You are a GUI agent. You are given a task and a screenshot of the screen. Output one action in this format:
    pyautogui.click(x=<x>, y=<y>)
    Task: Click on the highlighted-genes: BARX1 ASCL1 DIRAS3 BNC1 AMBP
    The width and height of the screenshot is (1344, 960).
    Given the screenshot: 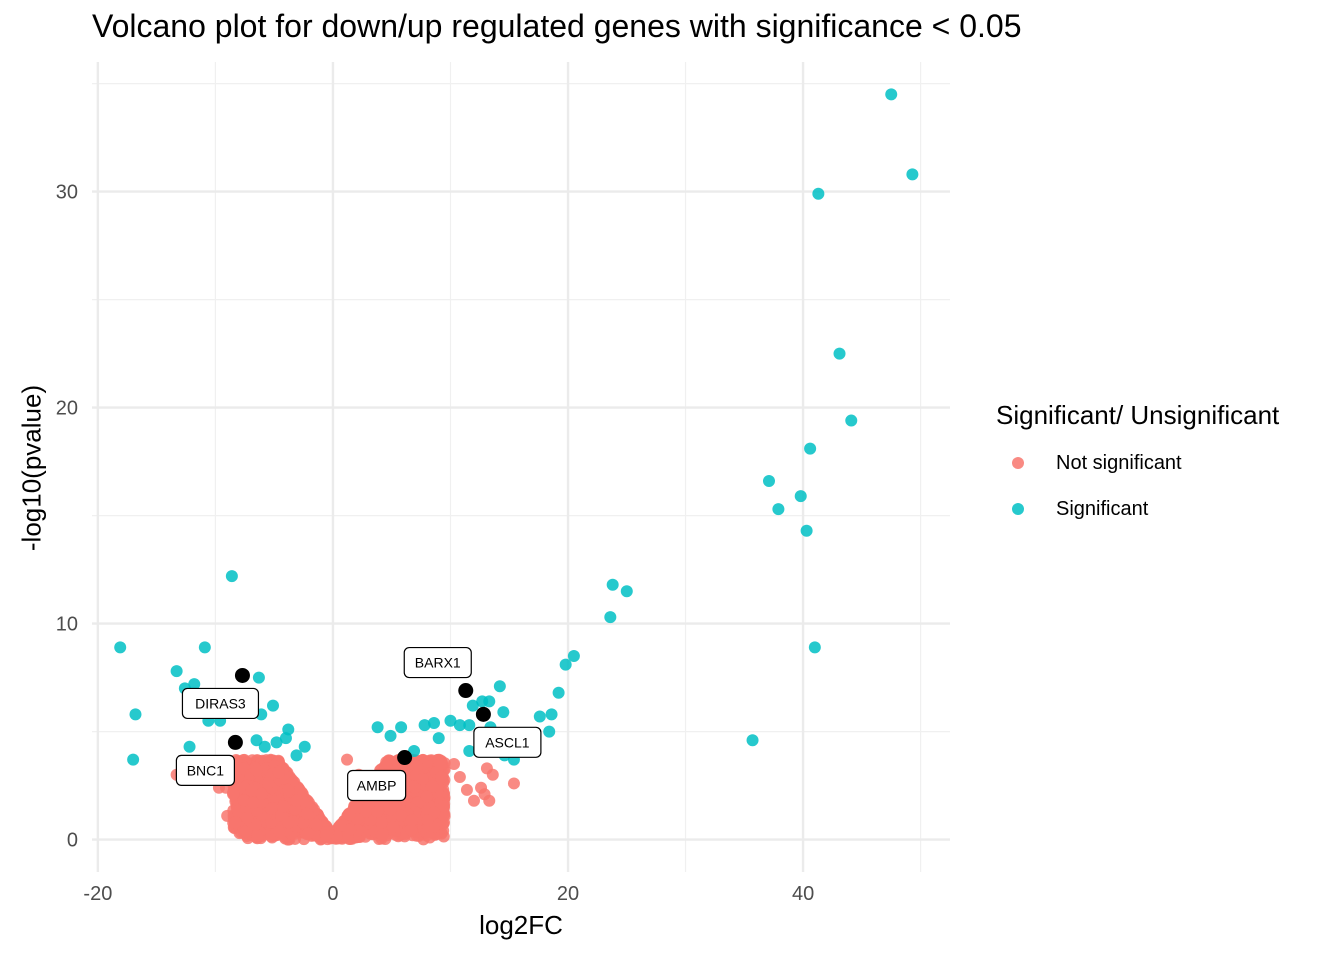 What is the action you would take?
    pyautogui.click(x=358, y=724)
    